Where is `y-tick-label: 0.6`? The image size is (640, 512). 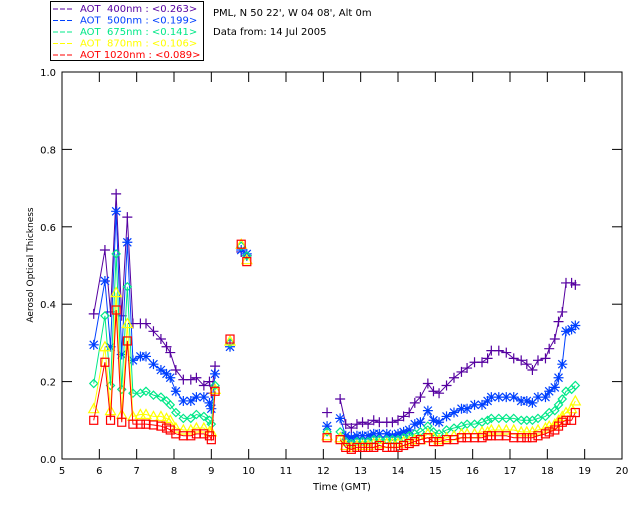 y-tick-label: 0.6 is located at coordinates (48, 228).